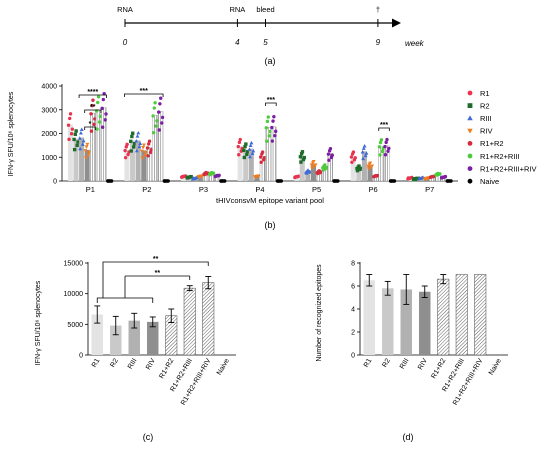  Describe the element at coordinates (91, 131) in the screenshot. I see `panel-b-point-P1-R1+R2-5` at that location.